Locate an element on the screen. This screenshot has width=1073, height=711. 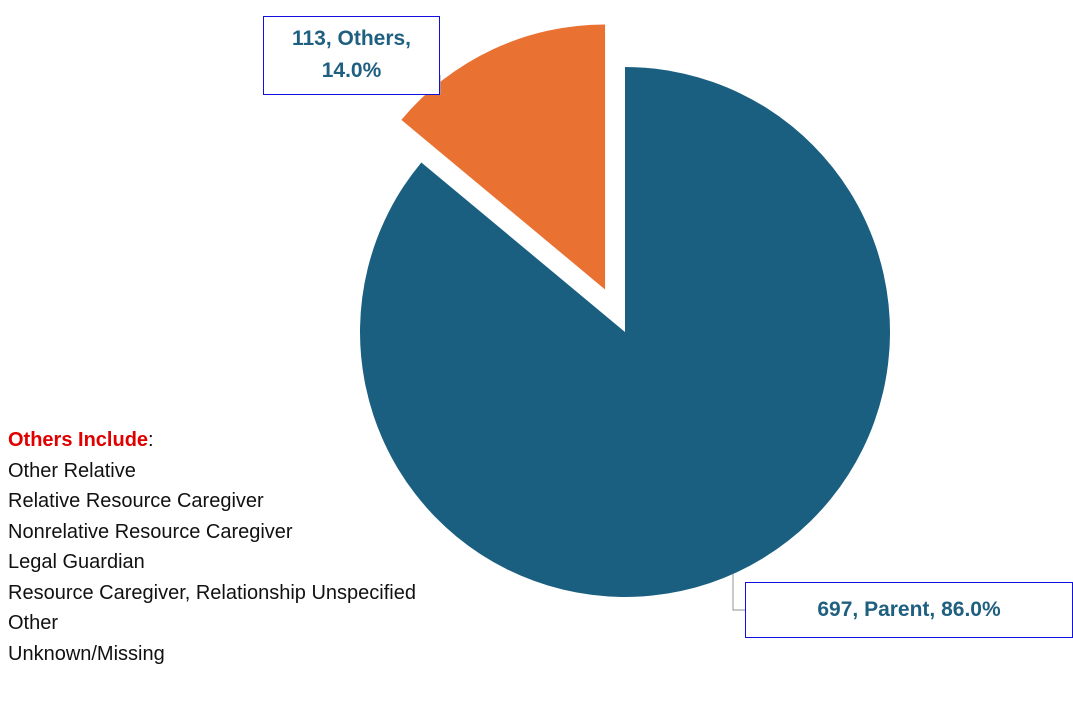
annotation-item: Unknown/Missing is located at coordinates (86, 653).